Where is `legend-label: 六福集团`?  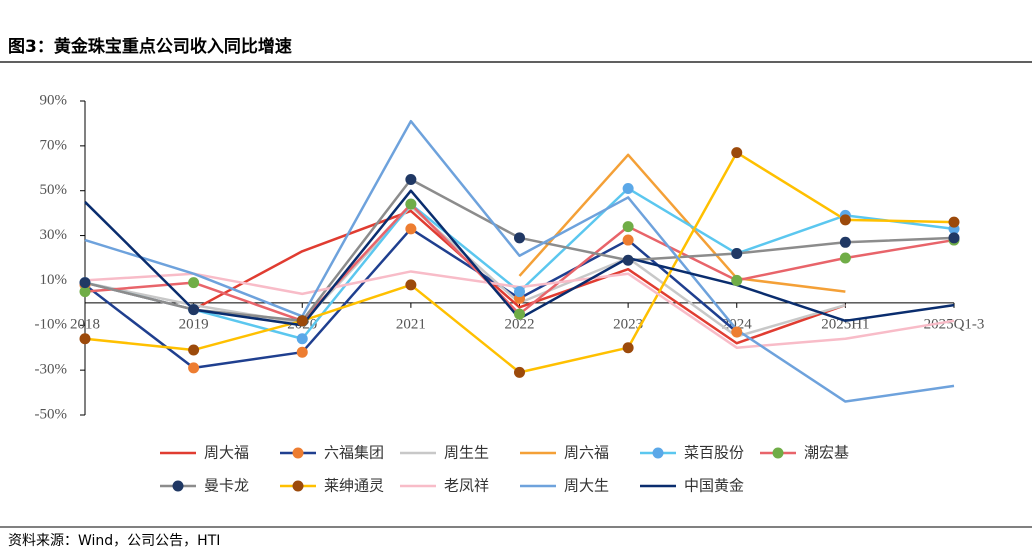
legend-label: 六福集团 is located at coordinates (354, 453).